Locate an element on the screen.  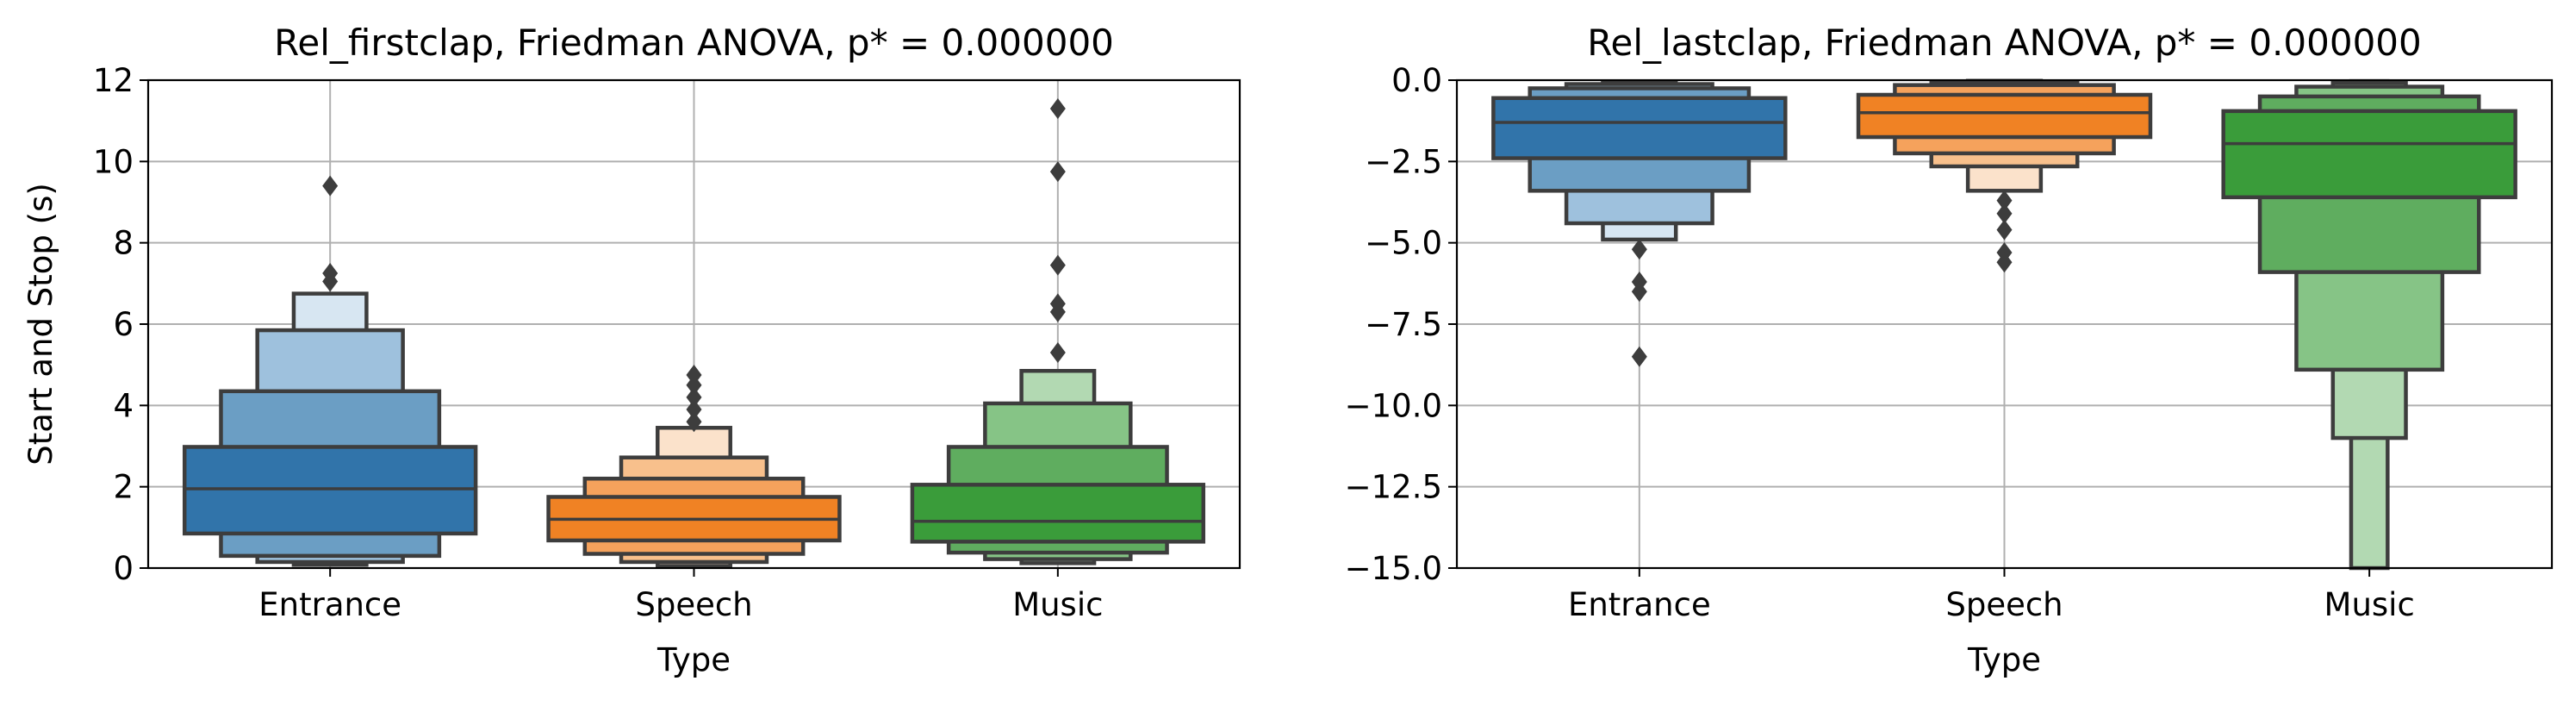
y-tick-label: 4 is located at coordinates (124, 406).